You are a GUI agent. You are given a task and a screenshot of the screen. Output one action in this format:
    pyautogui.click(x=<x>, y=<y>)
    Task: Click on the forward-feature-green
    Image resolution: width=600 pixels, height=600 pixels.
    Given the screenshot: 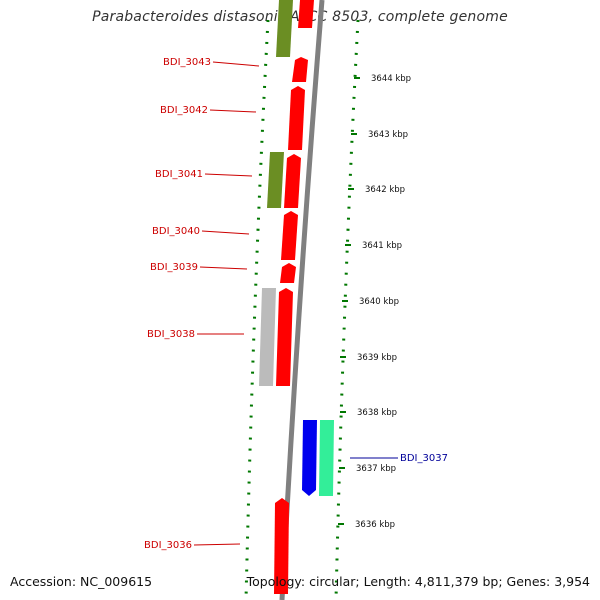 What is the action you would take?
    pyautogui.click(x=326, y=458)
    